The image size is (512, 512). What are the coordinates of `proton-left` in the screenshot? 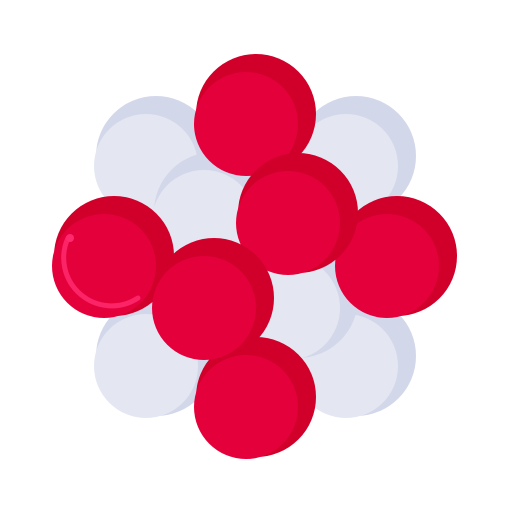 It's located at (113, 257).